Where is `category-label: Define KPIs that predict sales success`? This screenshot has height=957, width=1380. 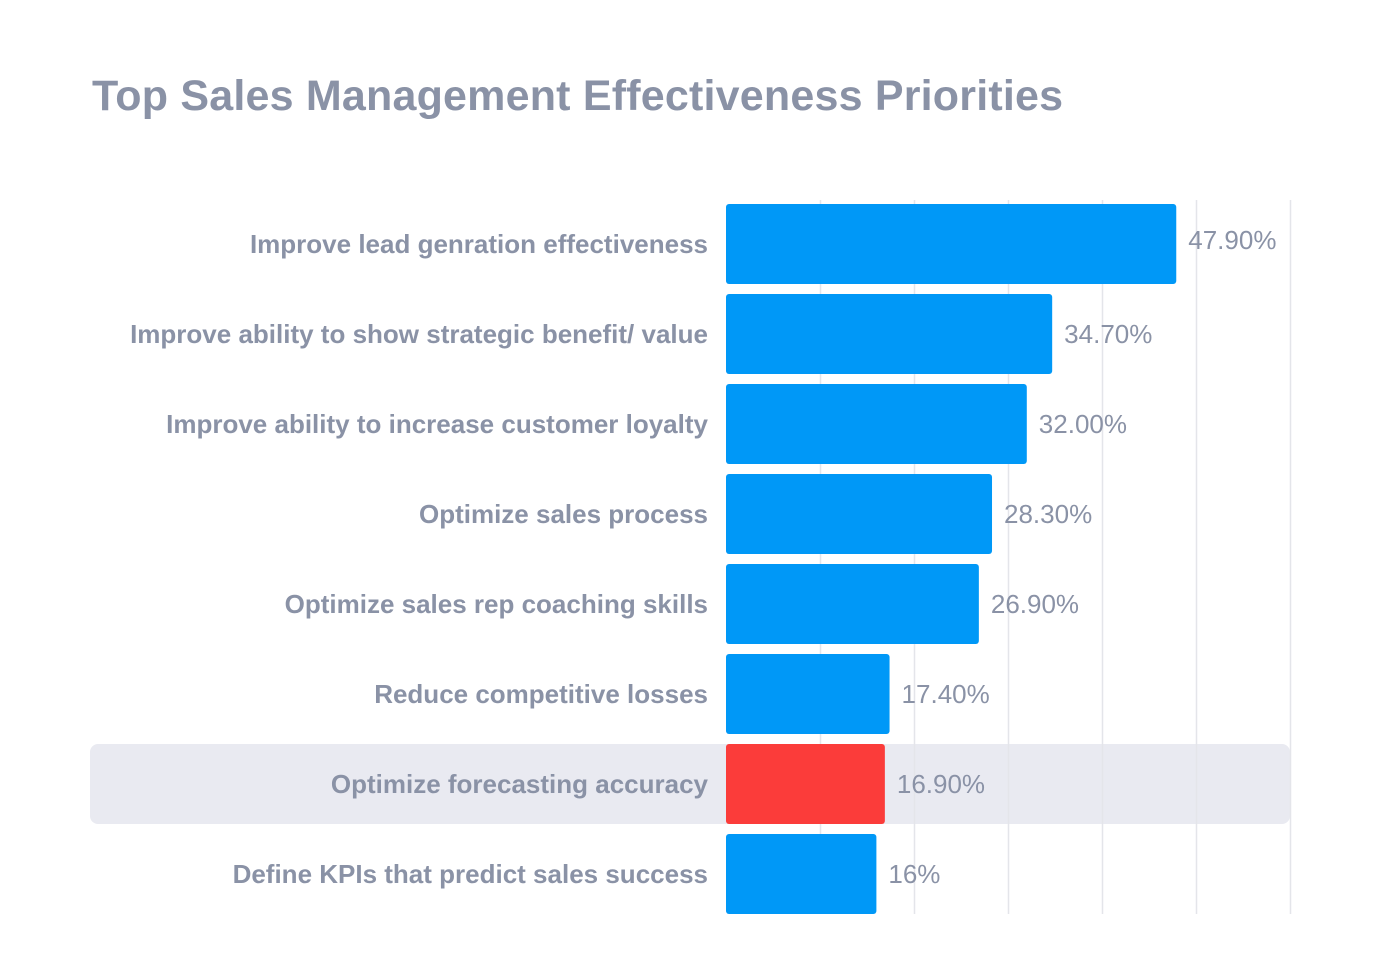
category-label: Define KPIs that predict sales success is located at coordinates (470, 874).